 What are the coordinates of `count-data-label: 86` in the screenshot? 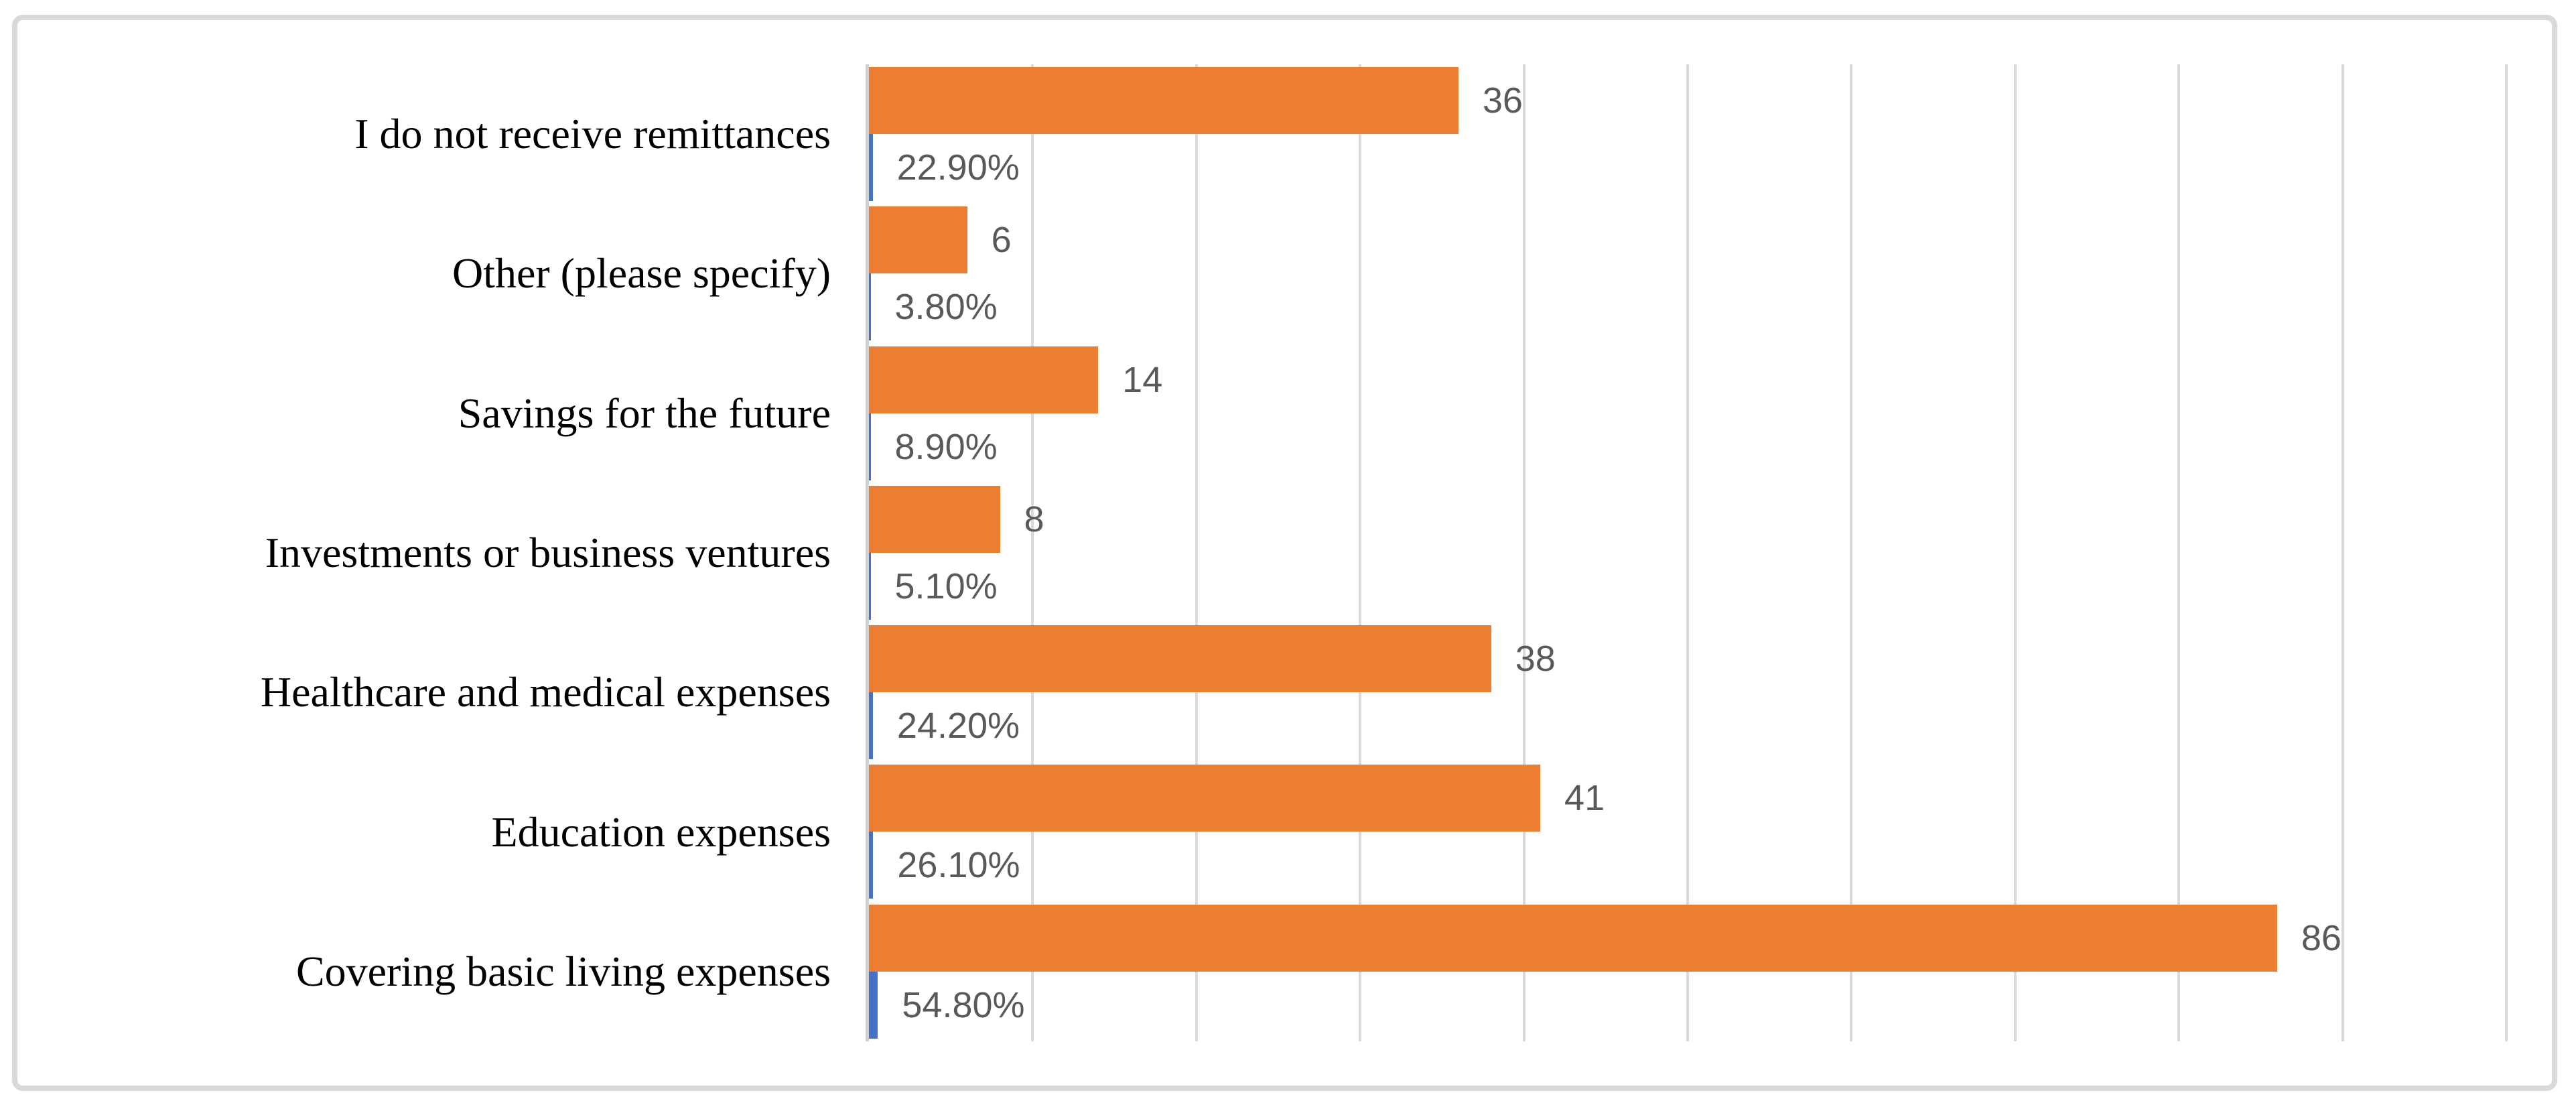 It's located at (2322, 937).